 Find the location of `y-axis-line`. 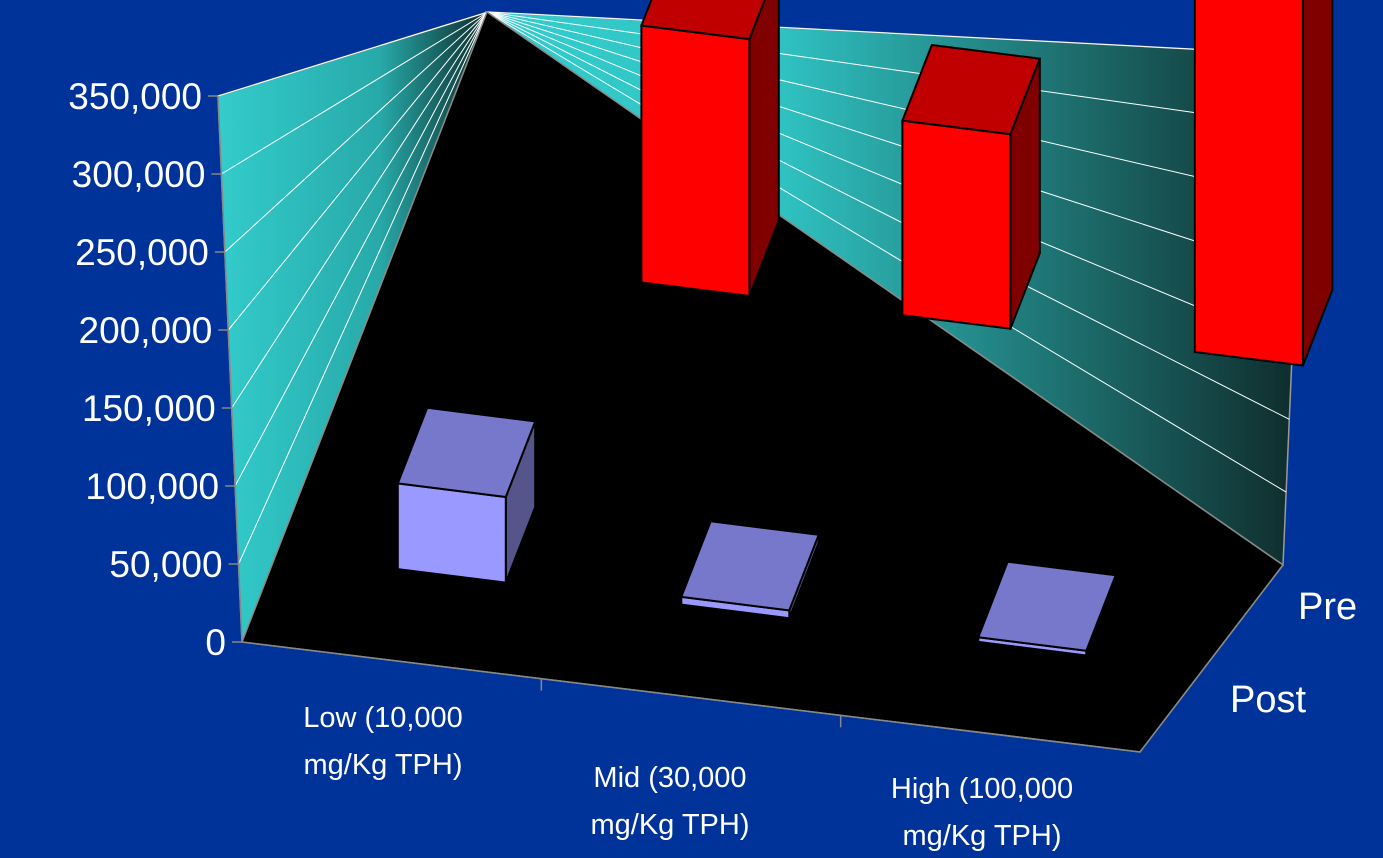

y-axis-line is located at coordinates (230, 369).